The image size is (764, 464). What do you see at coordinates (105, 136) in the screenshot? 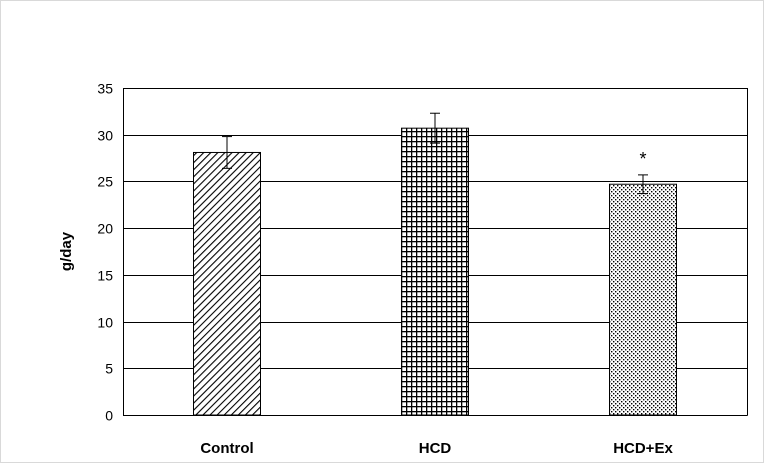
I see `y-tick-label: 30` at bounding box center [105, 136].